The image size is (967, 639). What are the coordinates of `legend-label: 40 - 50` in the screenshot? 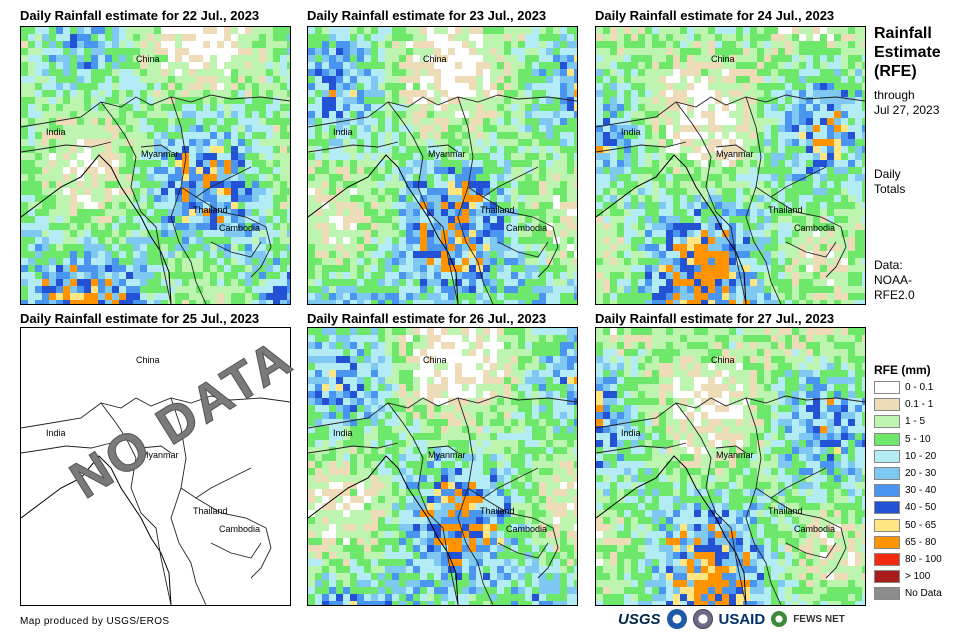 It's located at (921, 508).